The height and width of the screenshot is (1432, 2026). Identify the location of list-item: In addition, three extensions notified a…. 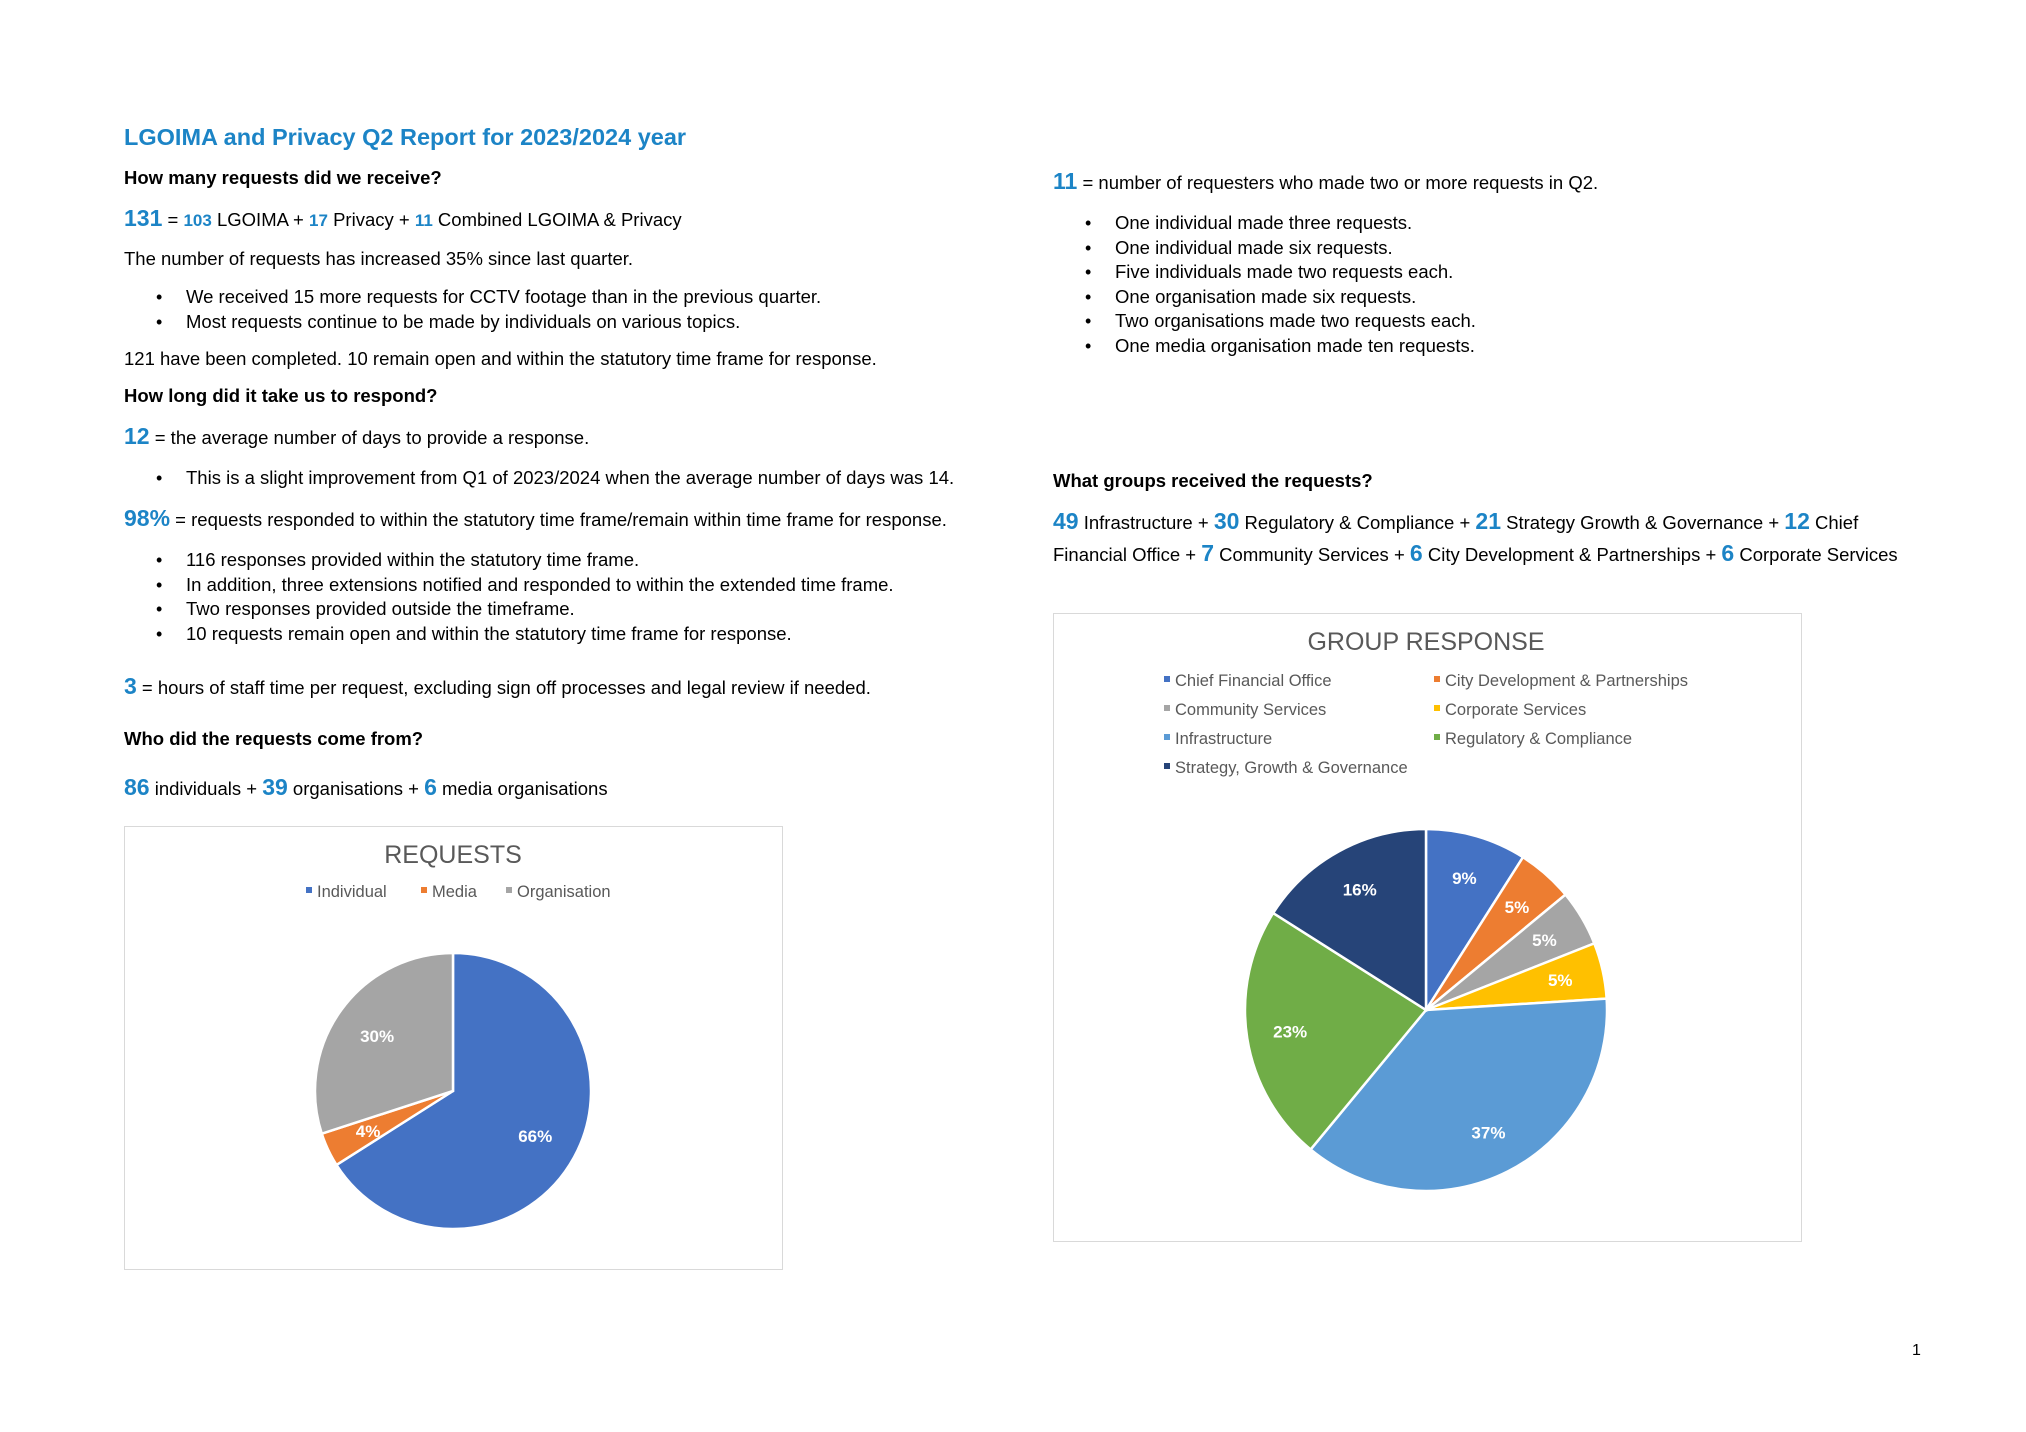
(525, 585).